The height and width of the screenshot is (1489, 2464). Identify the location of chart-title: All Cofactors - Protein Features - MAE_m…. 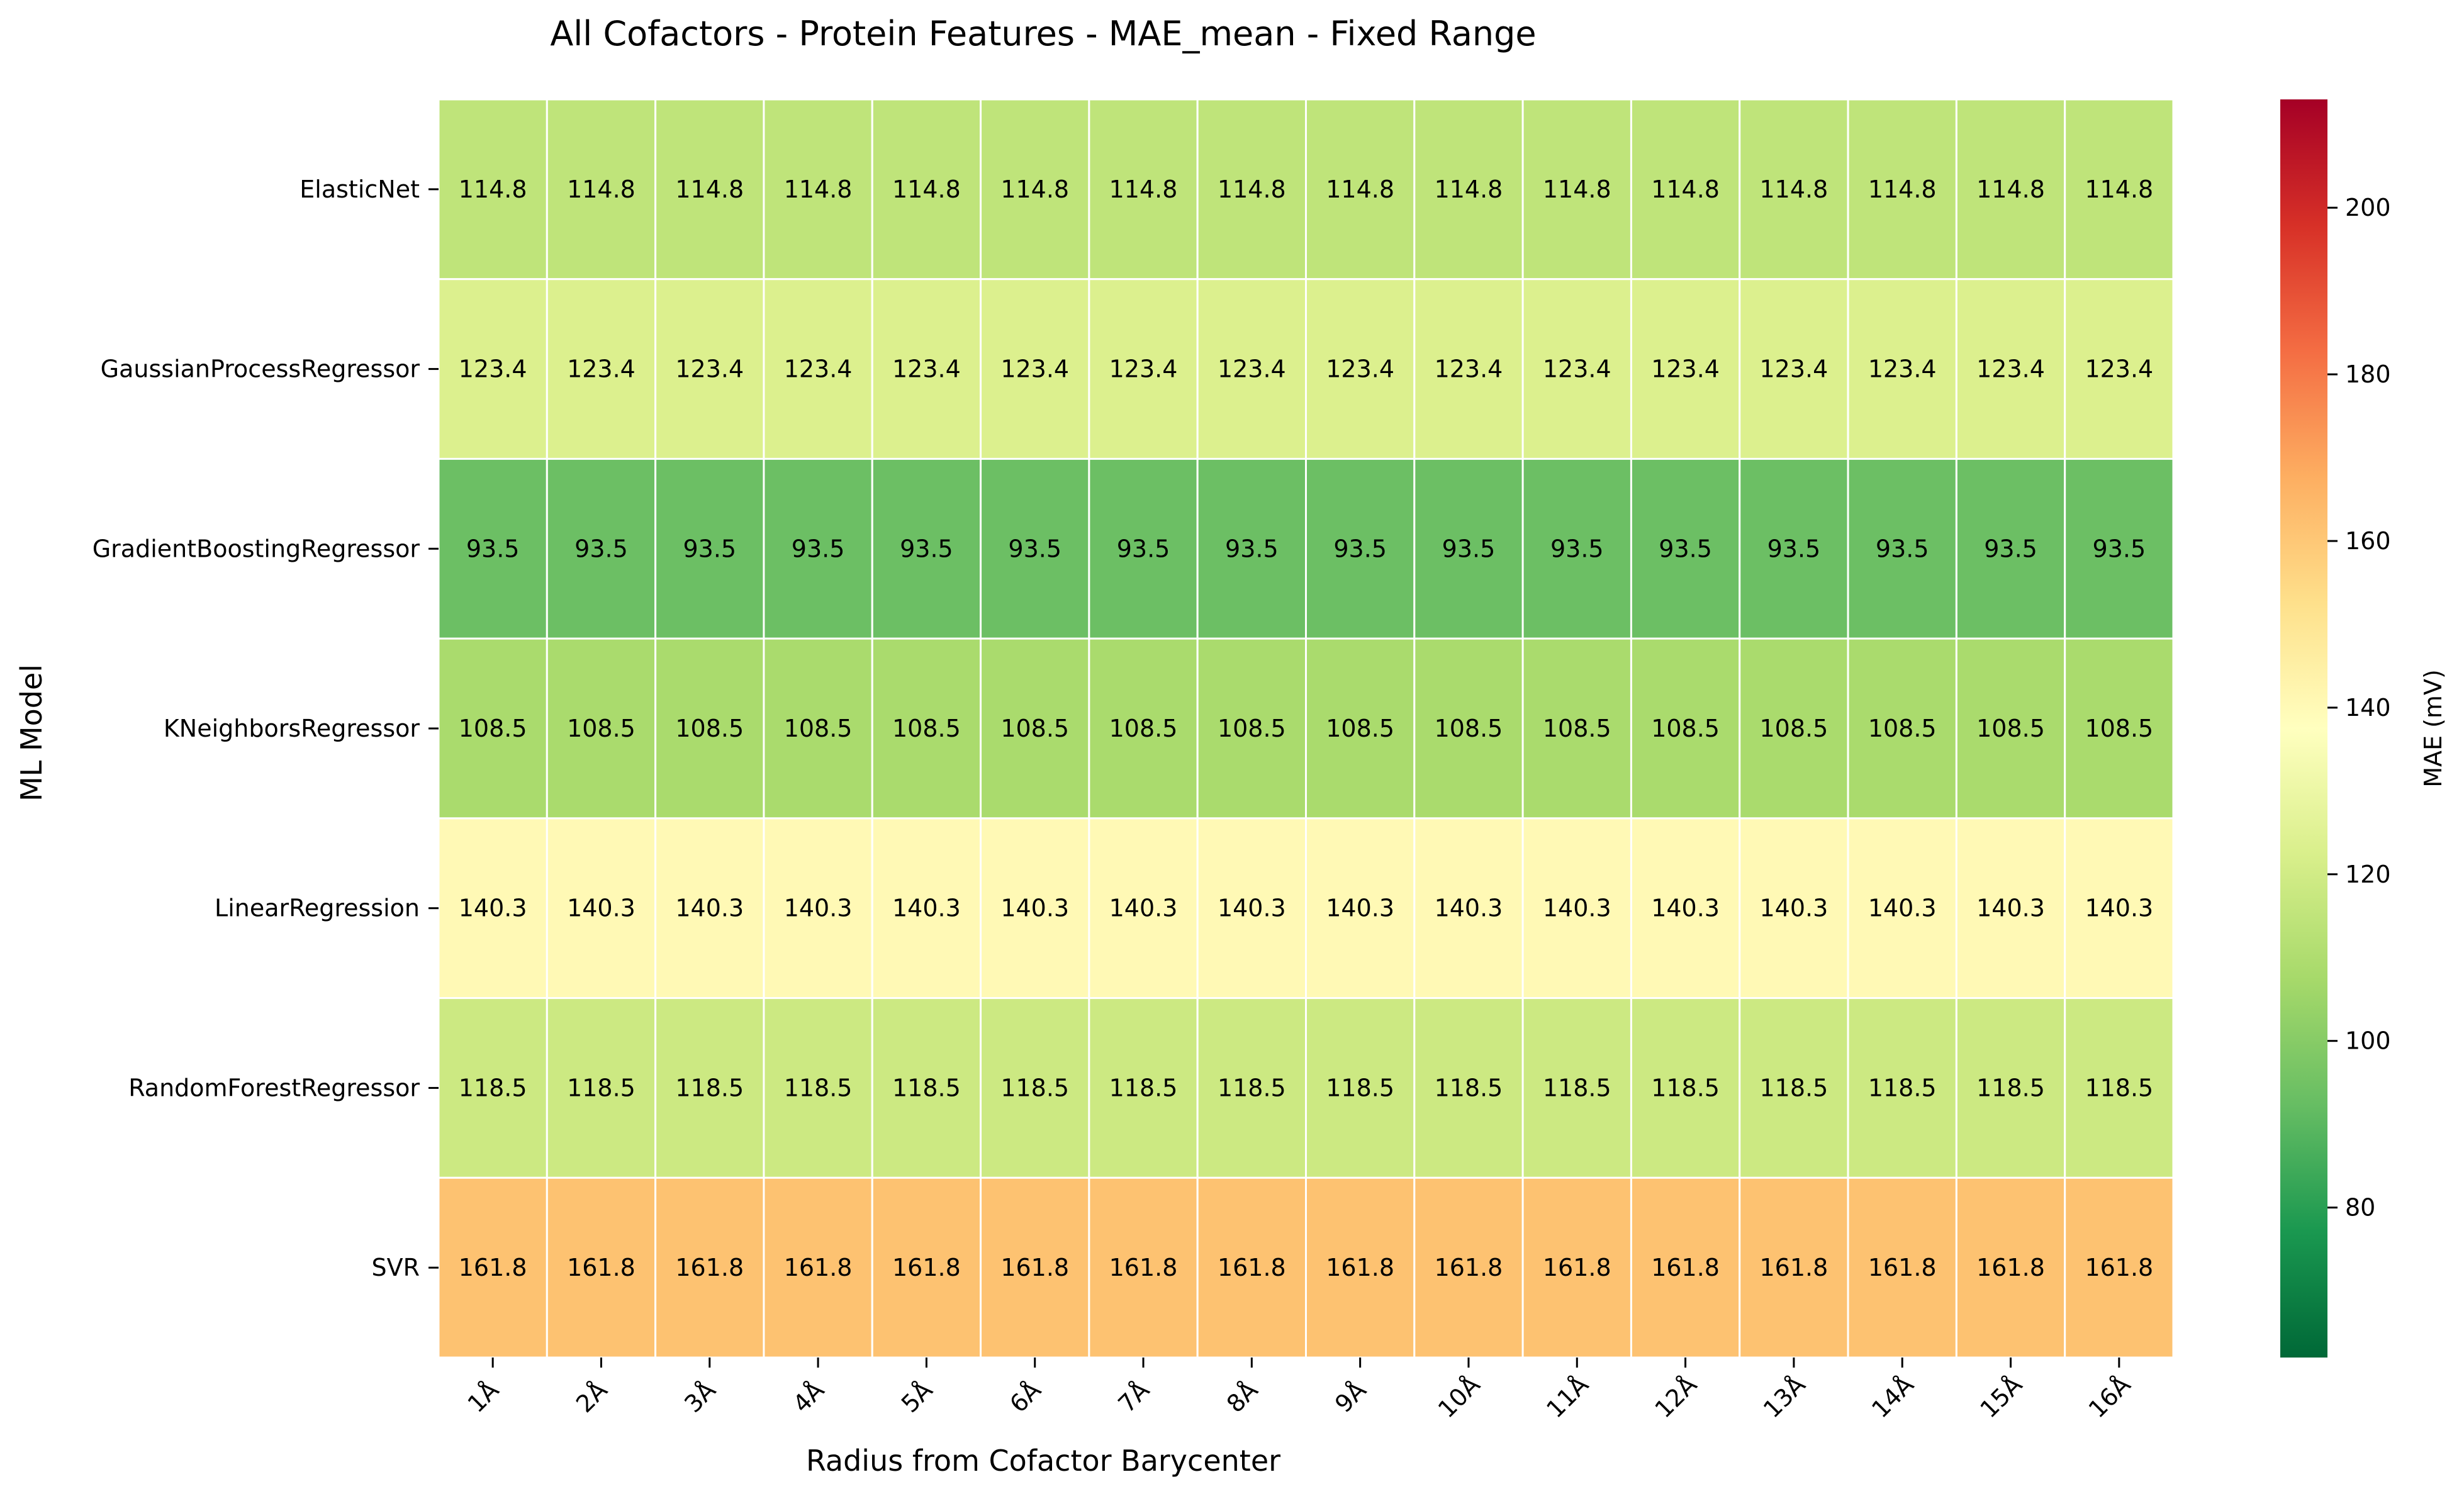
(1043, 33).